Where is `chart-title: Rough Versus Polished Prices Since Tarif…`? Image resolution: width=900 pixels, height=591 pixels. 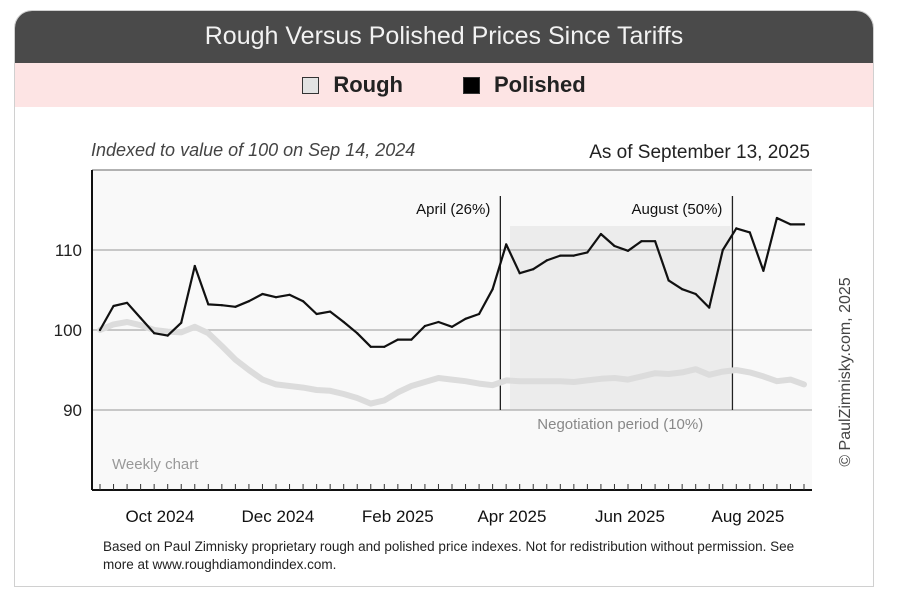
chart-title: Rough Versus Polished Prices Since Tarif… is located at coordinates (444, 37).